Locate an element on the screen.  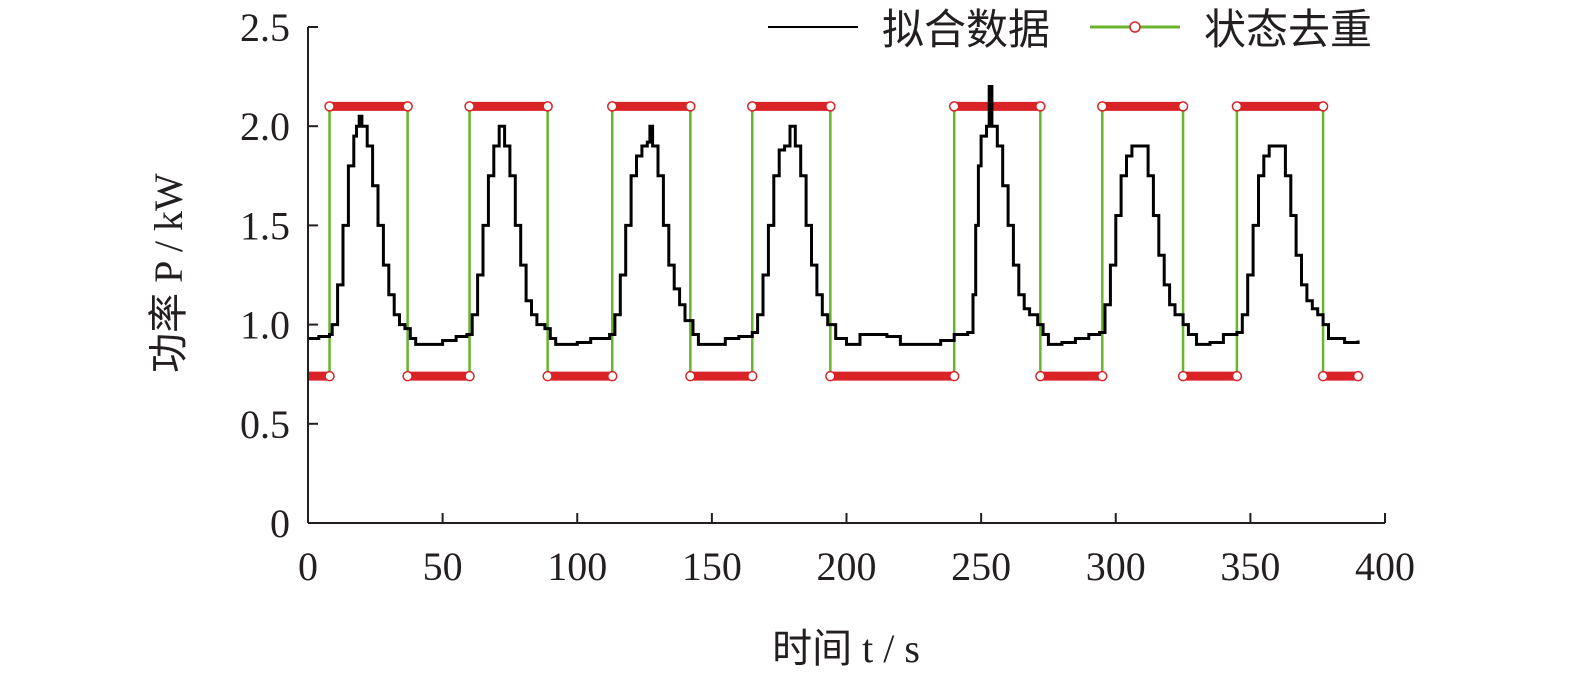
legend: 拟合数据 状态去重 is located at coordinates (1070, 31).